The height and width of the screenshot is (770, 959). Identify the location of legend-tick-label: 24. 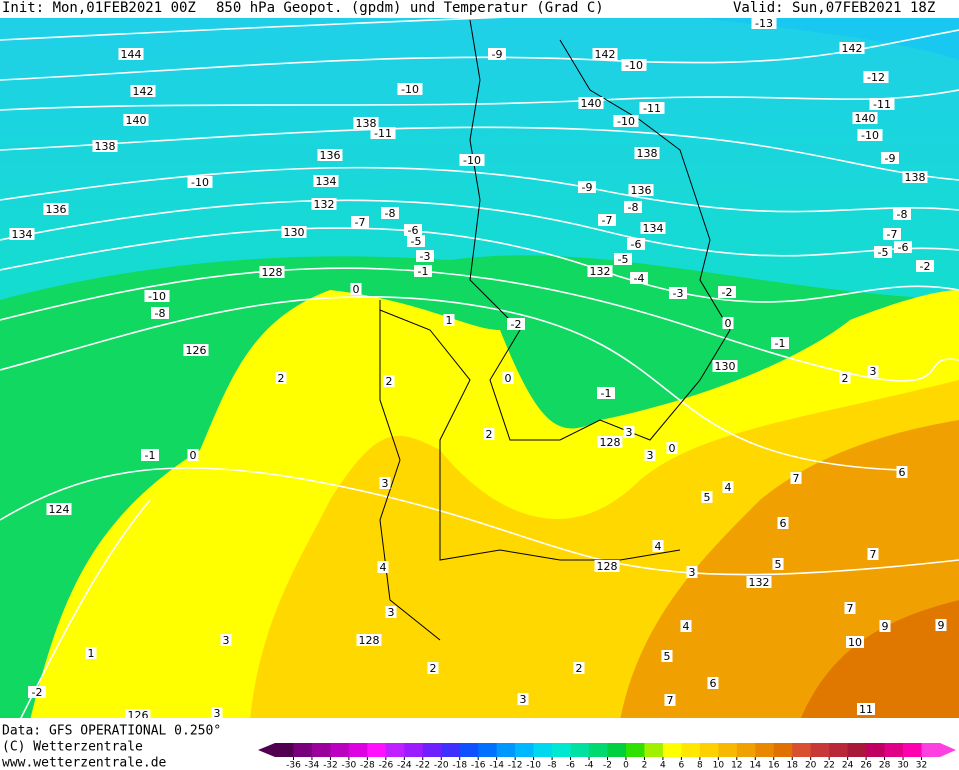
(848, 765).